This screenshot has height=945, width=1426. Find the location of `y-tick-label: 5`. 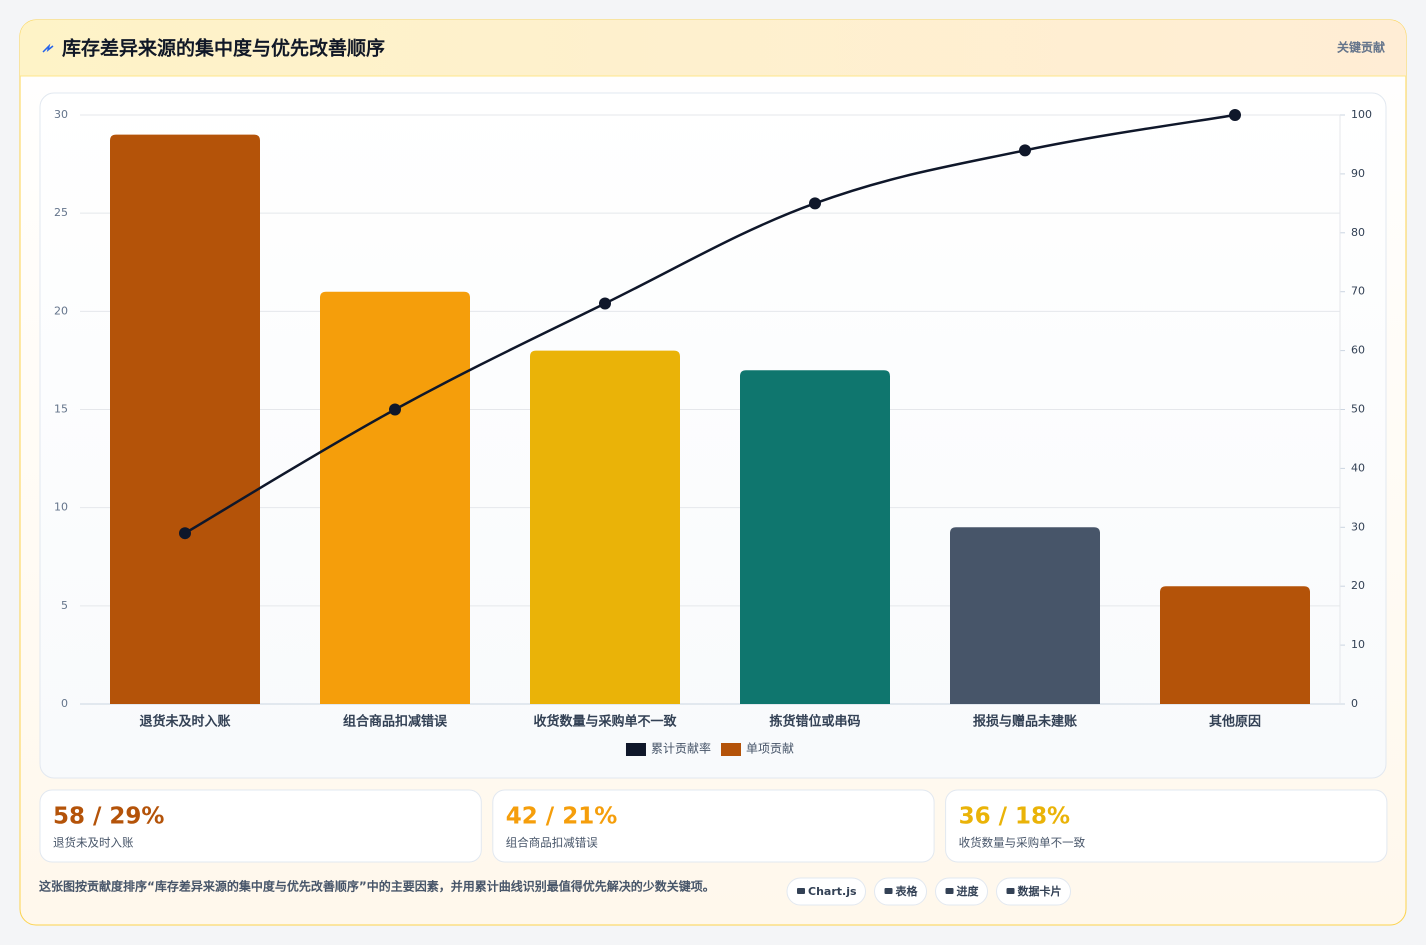

y-tick-label: 5 is located at coordinates (64, 605).